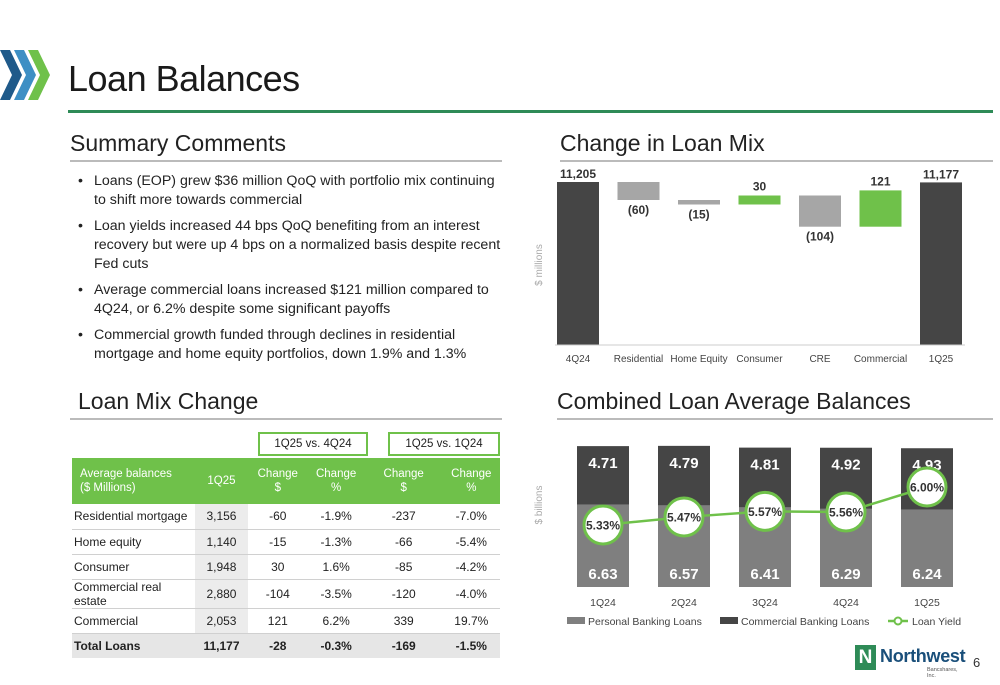 This screenshot has height=685, width=1000. I want to click on table-header: 1Q25, so click(221, 481).